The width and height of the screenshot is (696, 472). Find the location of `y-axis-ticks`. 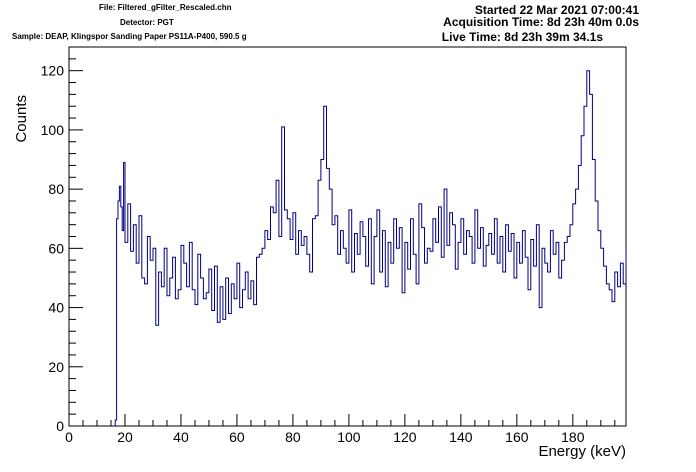

y-axis-ticks is located at coordinates (76, 236).